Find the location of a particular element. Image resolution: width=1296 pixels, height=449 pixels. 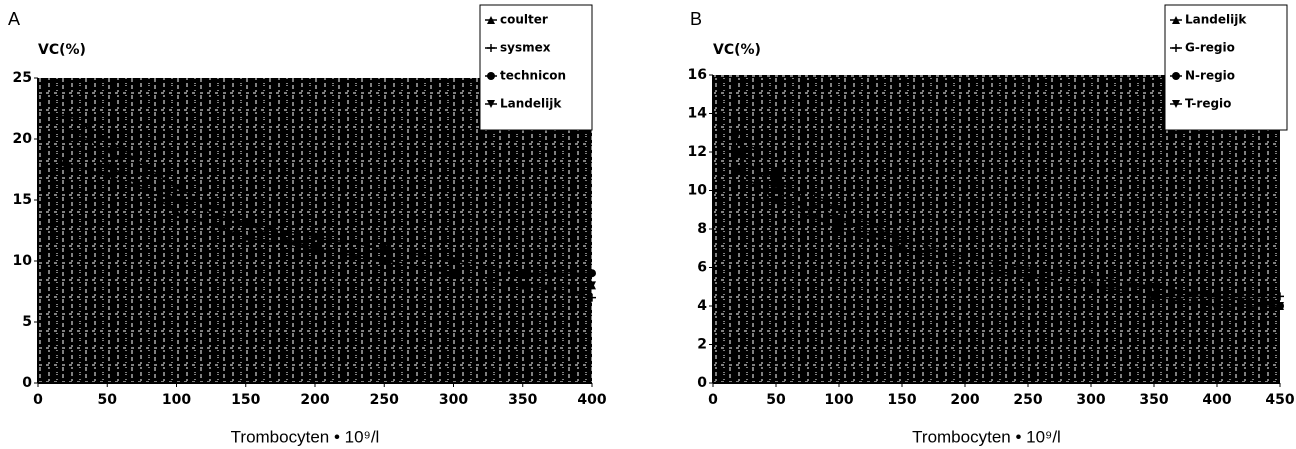

x-tick-label: 100 is located at coordinates (838, 400).